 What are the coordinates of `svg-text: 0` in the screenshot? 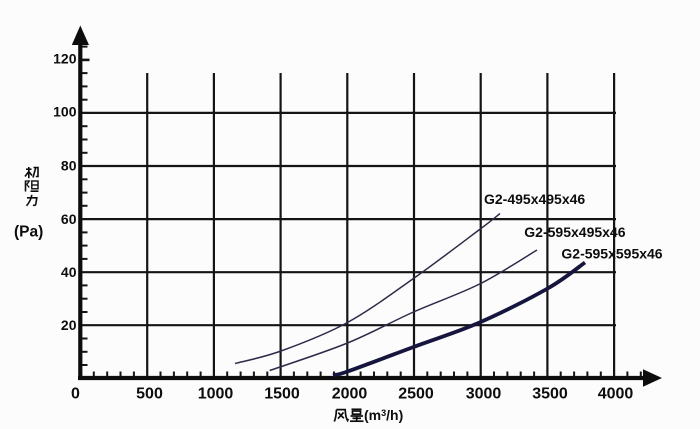 It's located at (75, 394).